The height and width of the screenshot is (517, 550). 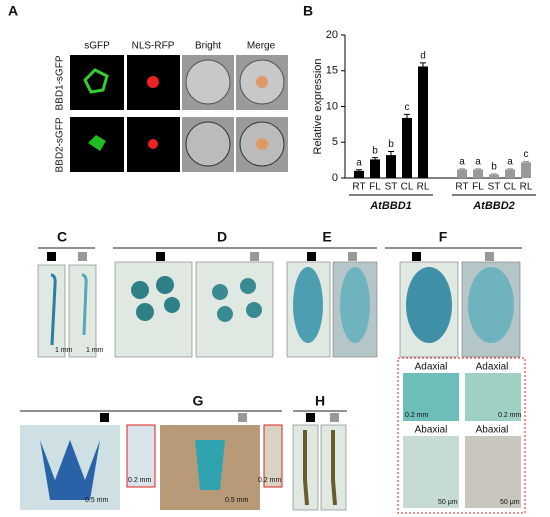 What do you see at coordinates (390, 206) in the screenshot?
I see `group-label: AtBBD1` at bounding box center [390, 206].